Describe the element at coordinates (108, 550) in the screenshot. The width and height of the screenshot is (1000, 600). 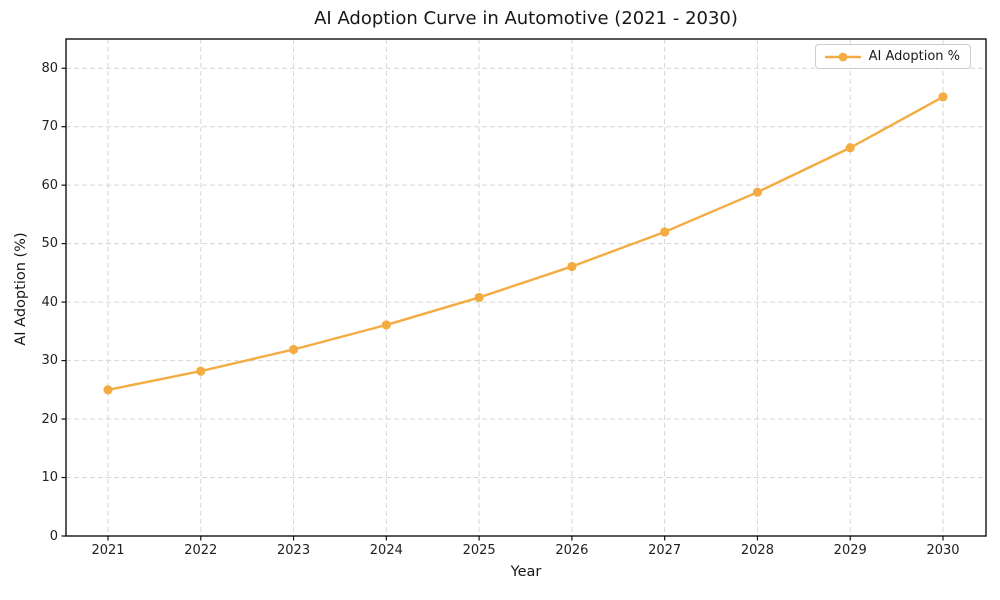
I see `x-tick-label-2021: 2021` at that location.